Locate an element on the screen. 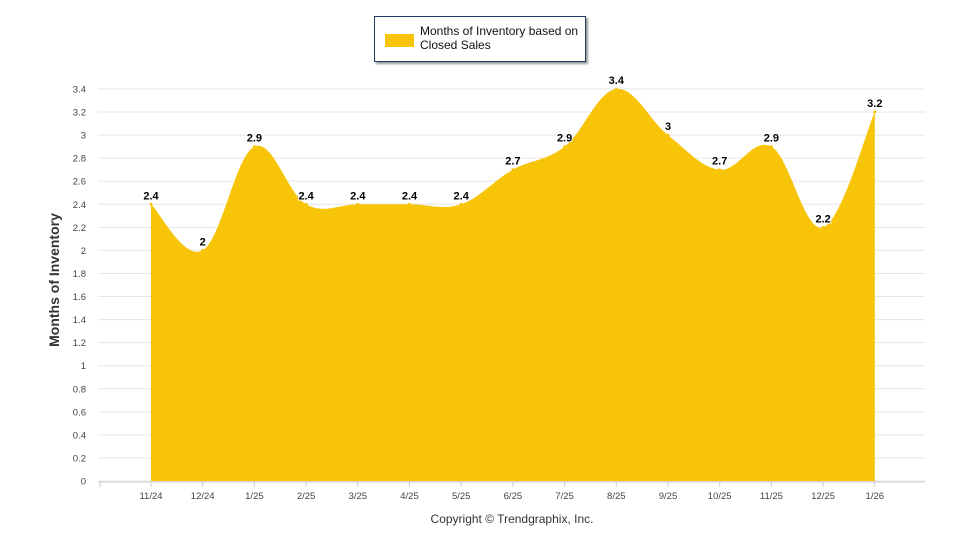  y-tick-label: 2 is located at coordinates (83, 251).